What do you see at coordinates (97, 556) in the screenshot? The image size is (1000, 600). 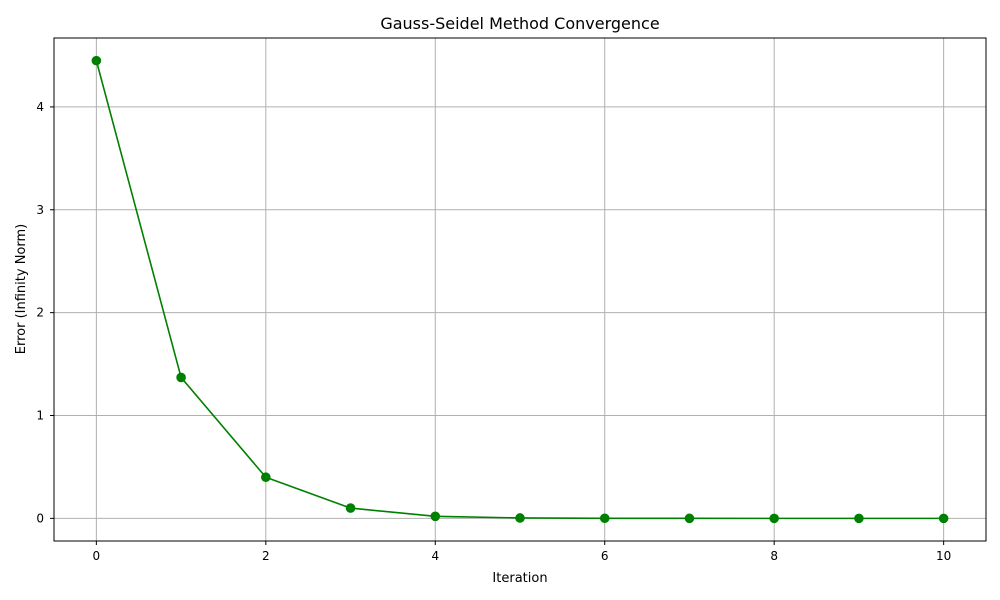 I see `x-tick-label: 0` at bounding box center [97, 556].